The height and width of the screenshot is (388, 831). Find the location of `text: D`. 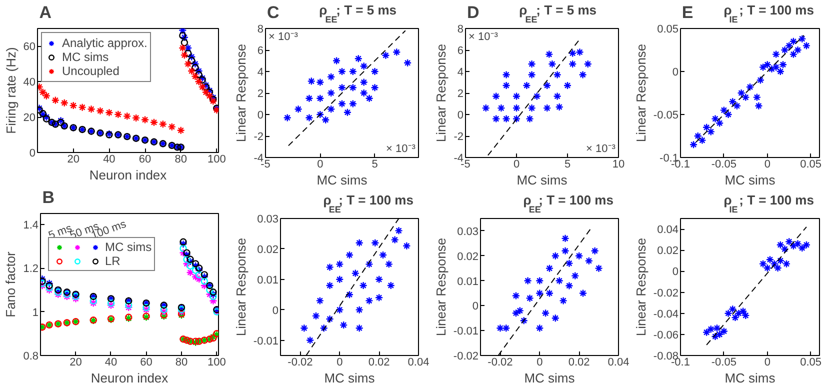

text: D is located at coordinates (473, 12).